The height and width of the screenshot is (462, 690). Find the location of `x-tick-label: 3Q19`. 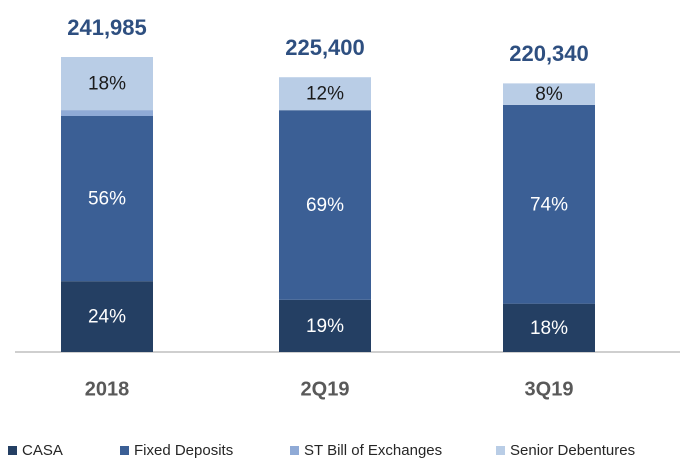

x-tick-label: 3Q19 is located at coordinates (549, 389).